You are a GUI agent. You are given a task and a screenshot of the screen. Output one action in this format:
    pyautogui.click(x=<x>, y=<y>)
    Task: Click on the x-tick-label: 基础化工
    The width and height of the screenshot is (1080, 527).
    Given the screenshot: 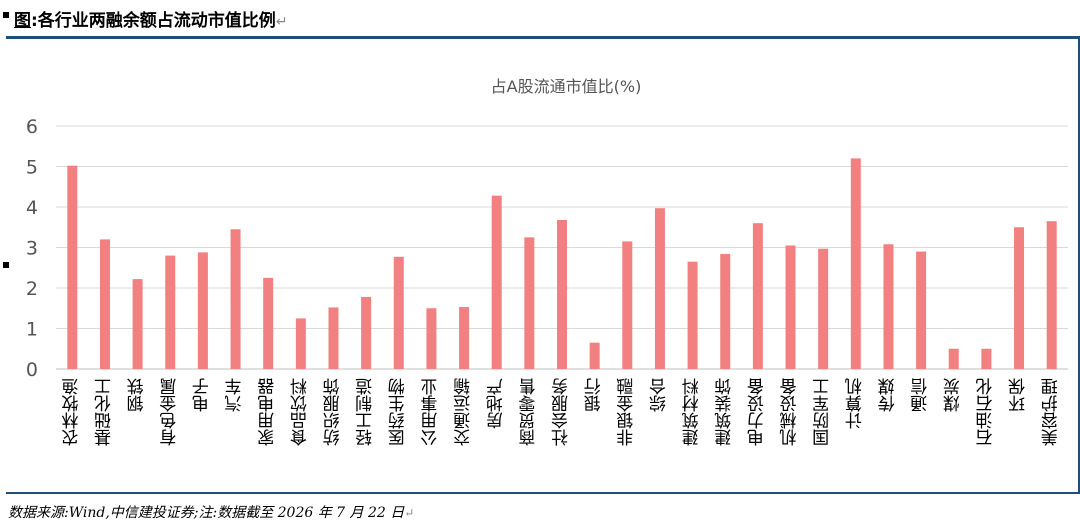 What is the action you would take?
    pyautogui.click(x=104, y=412)
    